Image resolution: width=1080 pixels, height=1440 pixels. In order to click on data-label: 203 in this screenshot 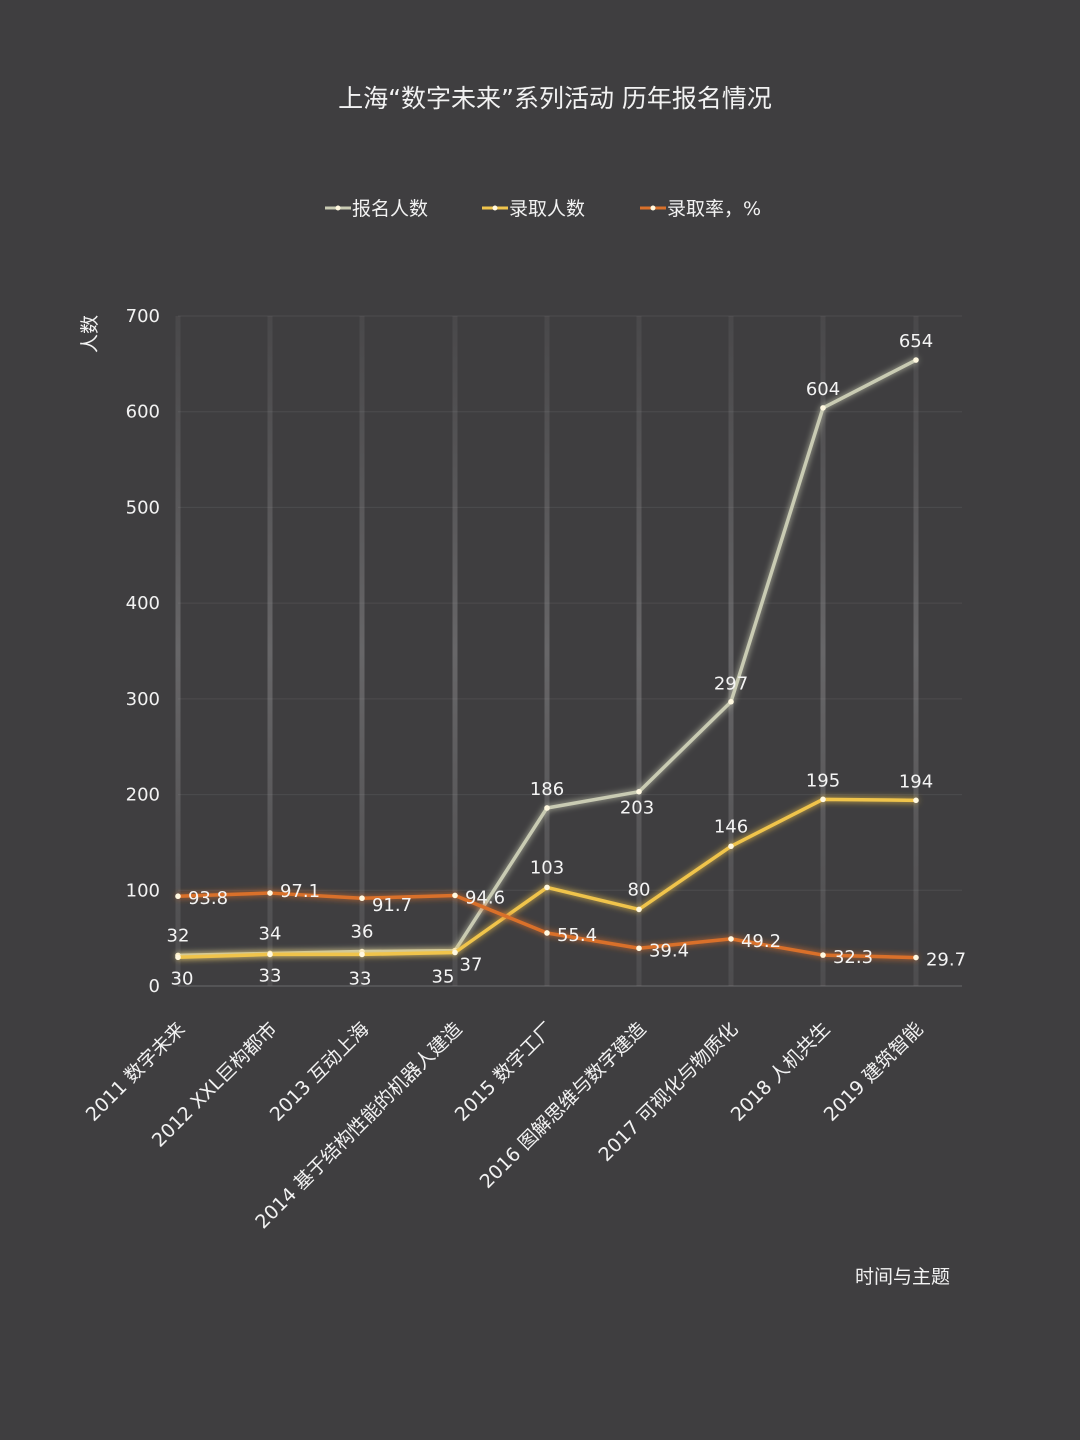, I will do `click(637, 808)`.